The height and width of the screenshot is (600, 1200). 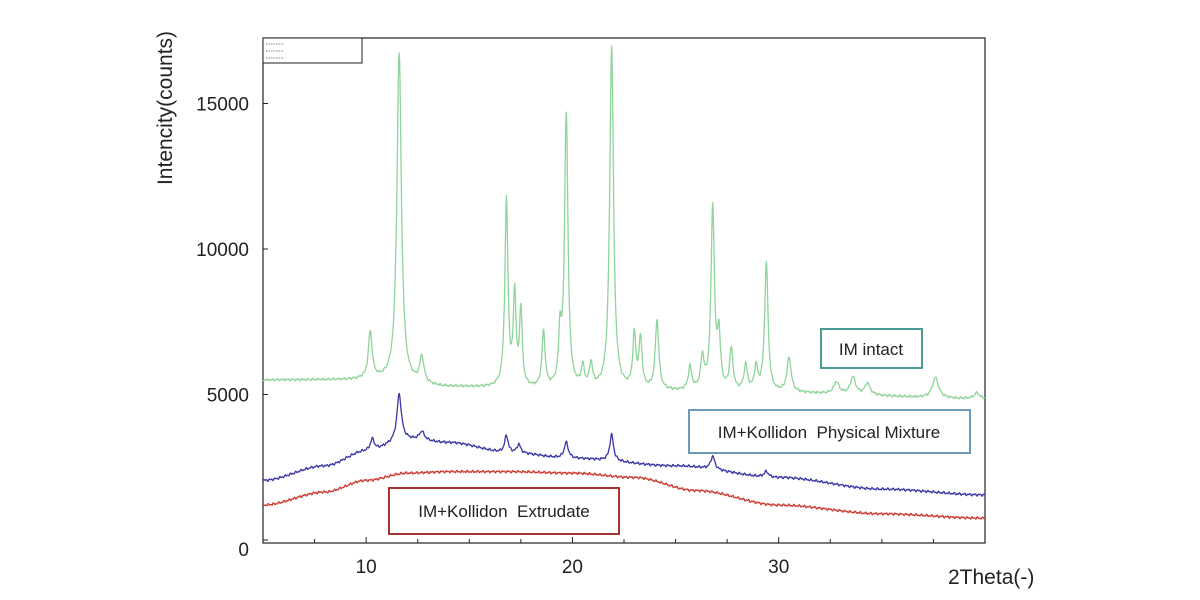 I want to click on x-tick-label: 30, so click(x=778, y=567).